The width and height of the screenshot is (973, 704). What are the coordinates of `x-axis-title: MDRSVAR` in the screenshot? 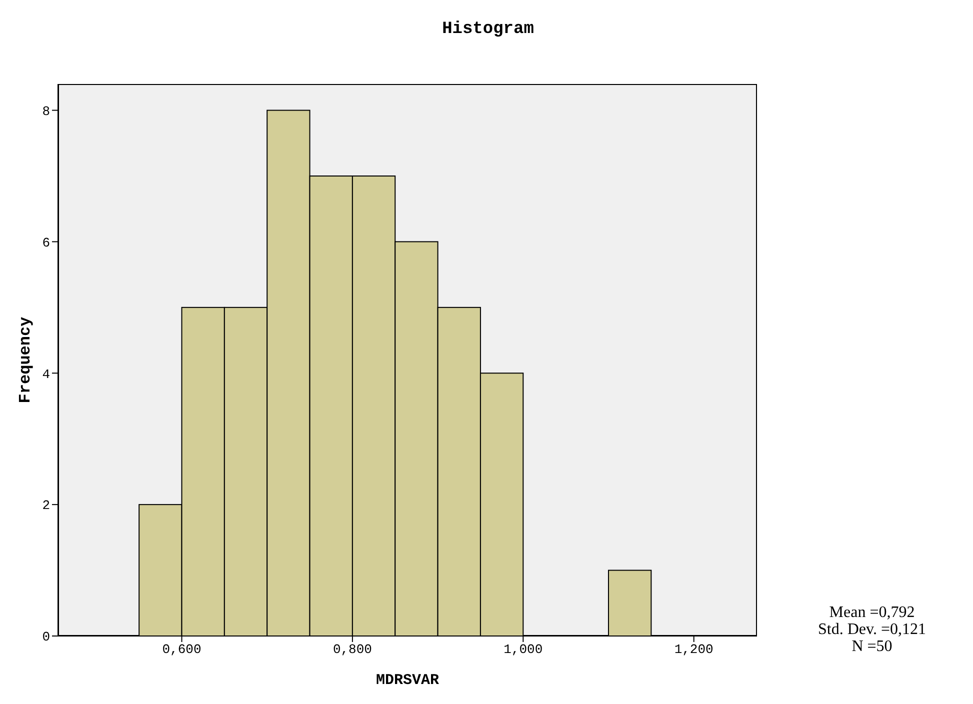 It's located at (408, 680).